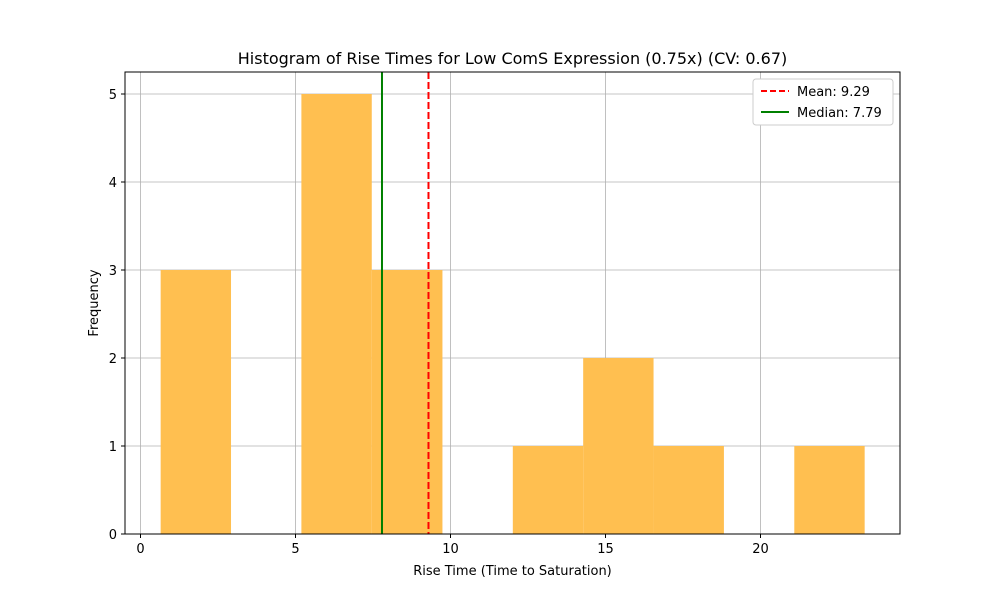 The height and width of the screenshot is (600, 1000). I want to click on x-axis-title: Rise Time (Time to Saturation), so click(512, 571).